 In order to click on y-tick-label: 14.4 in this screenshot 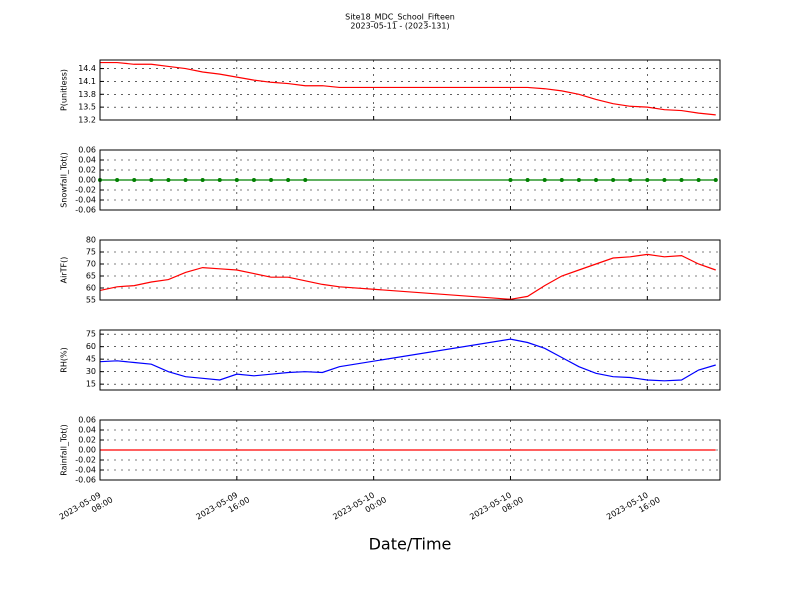, I will do `click(87, 68)`.